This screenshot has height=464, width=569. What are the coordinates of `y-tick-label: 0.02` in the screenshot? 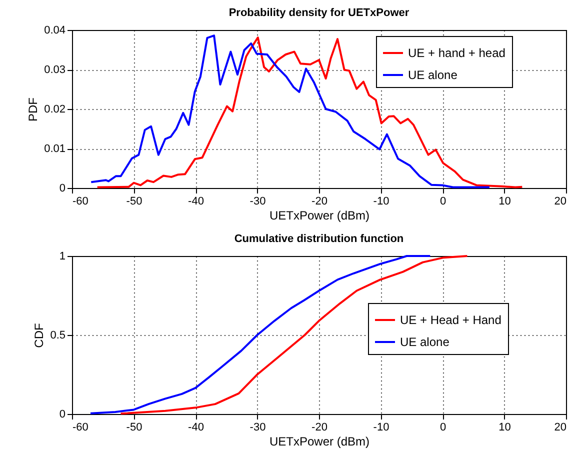 It's located at (55, 110).